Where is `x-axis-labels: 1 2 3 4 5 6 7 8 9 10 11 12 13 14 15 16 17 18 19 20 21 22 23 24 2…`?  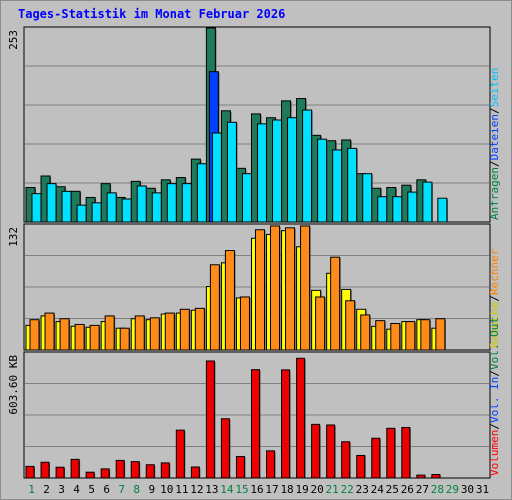
x-axis-labels: 1 2 3 4 5 6 7 8 9 10 11 12 13 14 15 16 17 18 19 20 21 22 23 24 2… is located at coordinates (258, 489).